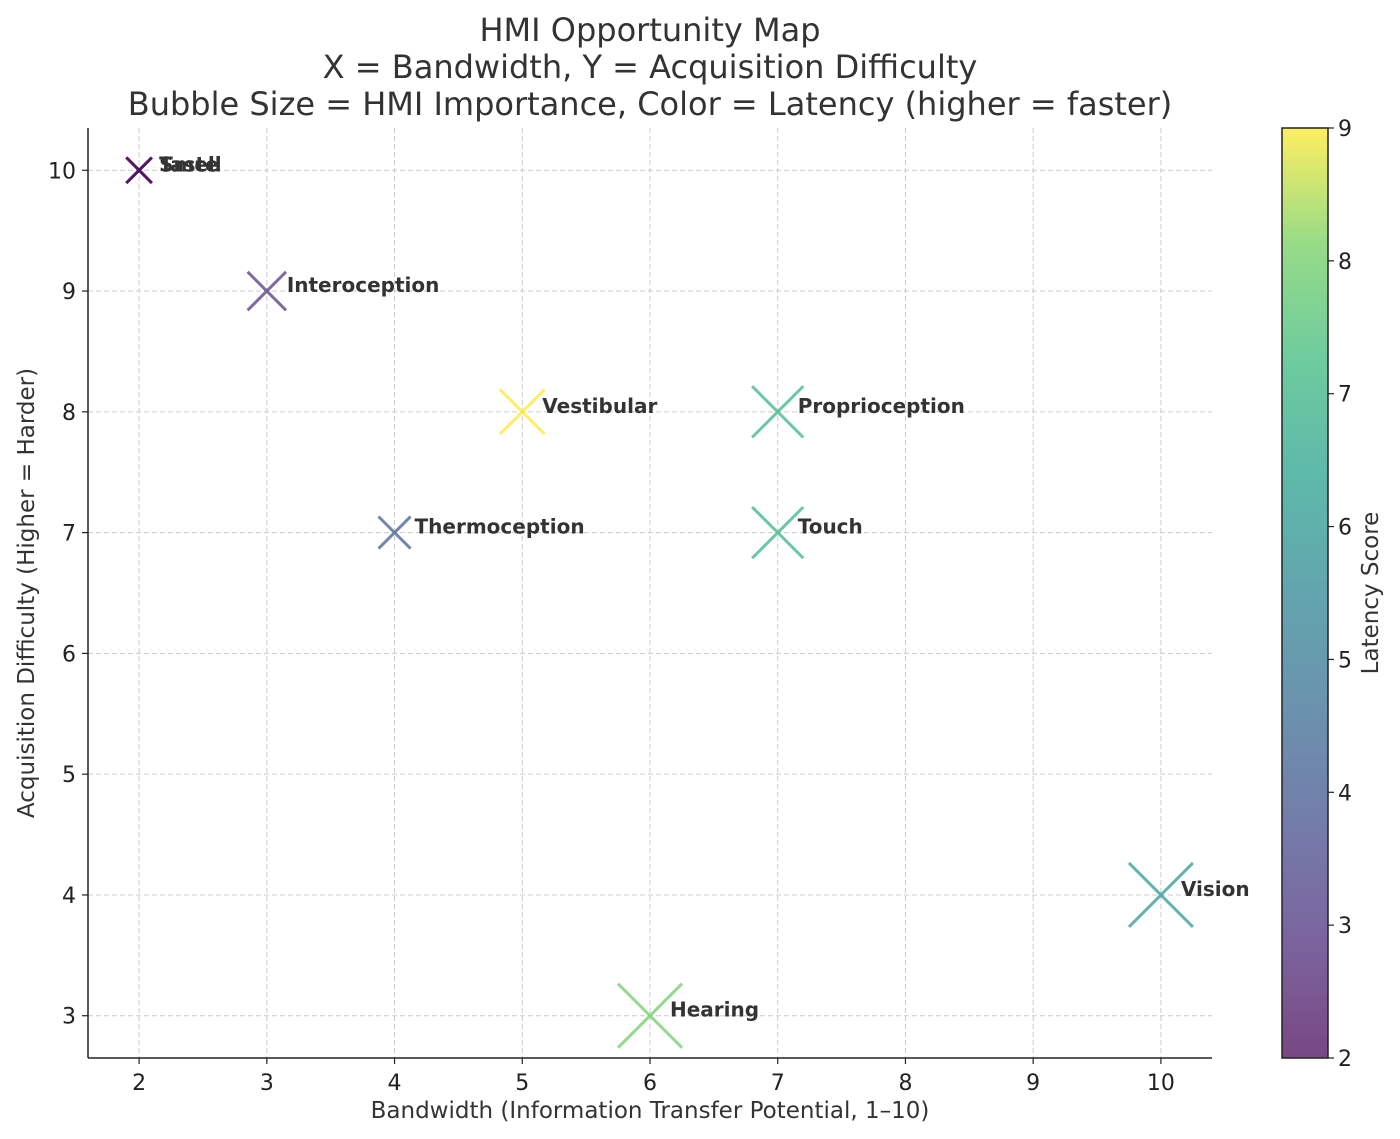 The height and width of the screenshot is (1139, 1400). I want to click on y-tick-label: 9, so click(69, 292).